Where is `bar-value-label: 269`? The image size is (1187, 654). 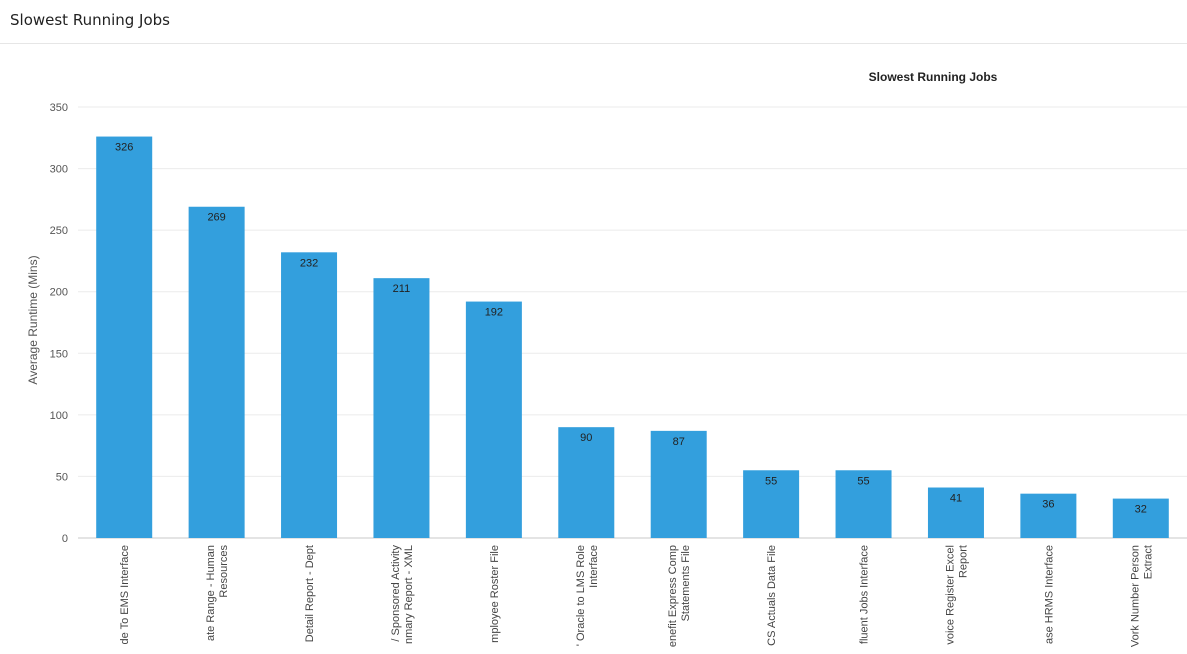
bar-value-label: 269 is located at coordinates (216, 218).